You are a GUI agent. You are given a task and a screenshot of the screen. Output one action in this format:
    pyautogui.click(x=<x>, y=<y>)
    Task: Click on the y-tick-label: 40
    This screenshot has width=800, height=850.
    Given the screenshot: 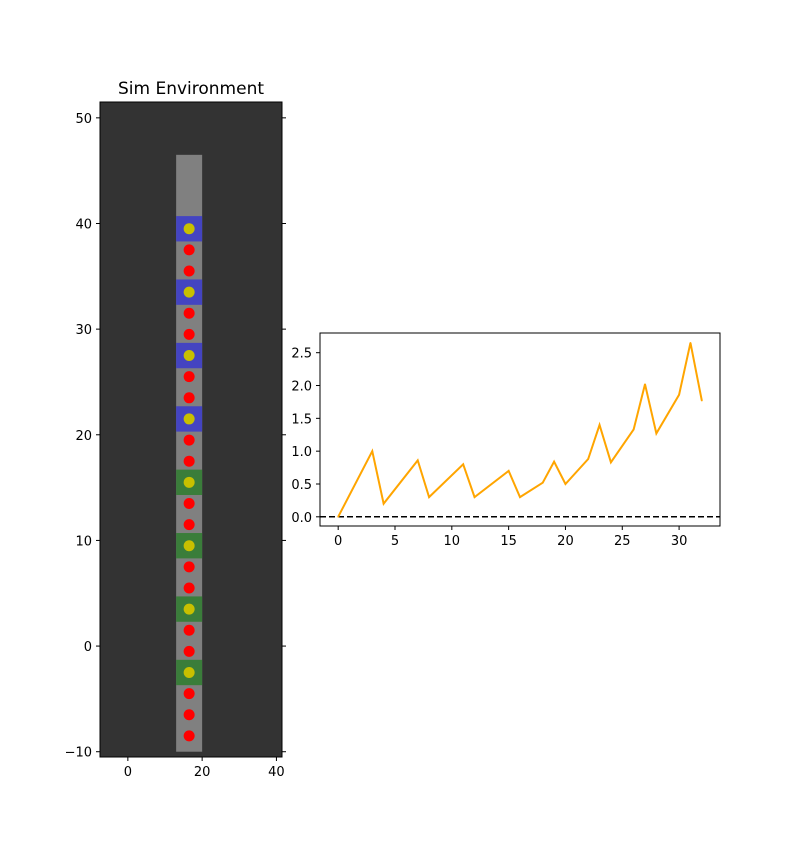 What is the action you would take?
    pyautogui.click(x=83, y=224)
    